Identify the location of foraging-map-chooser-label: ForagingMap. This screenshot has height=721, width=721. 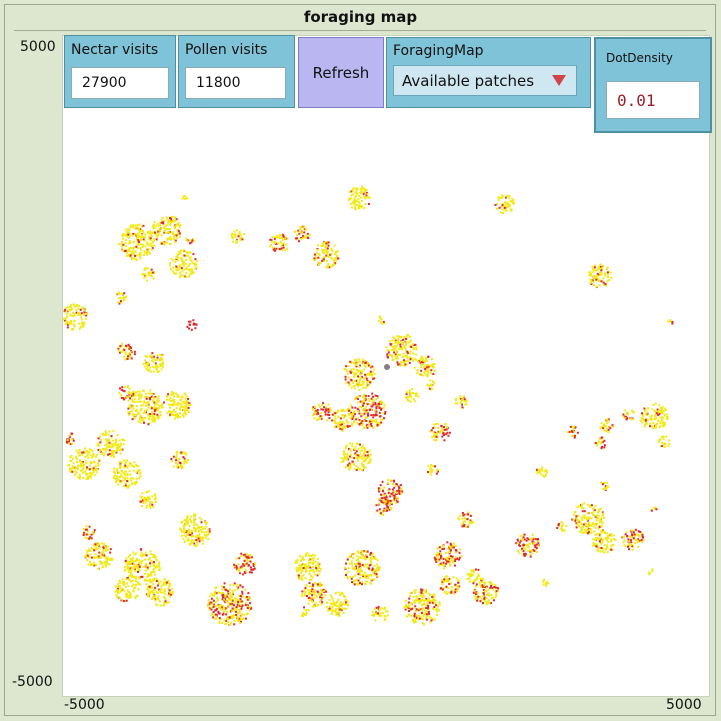
(438, 51).